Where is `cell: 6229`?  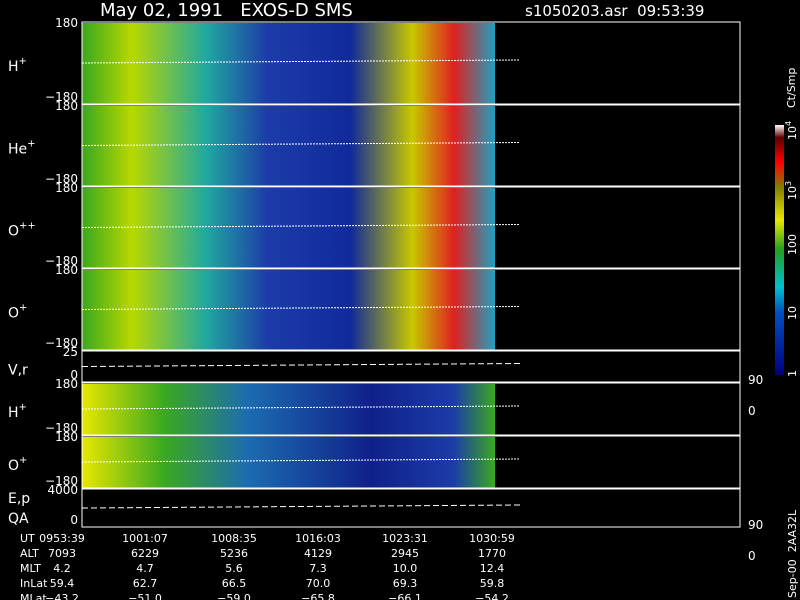 cell: 6229 is located at coordinates (145, 553).